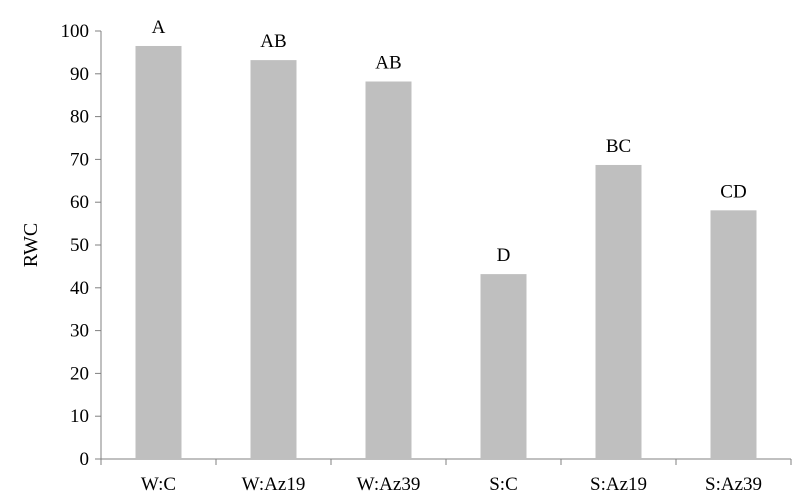 The image size is (793, 500). I want to click on y-tick-label: 70, so click(79, 159).